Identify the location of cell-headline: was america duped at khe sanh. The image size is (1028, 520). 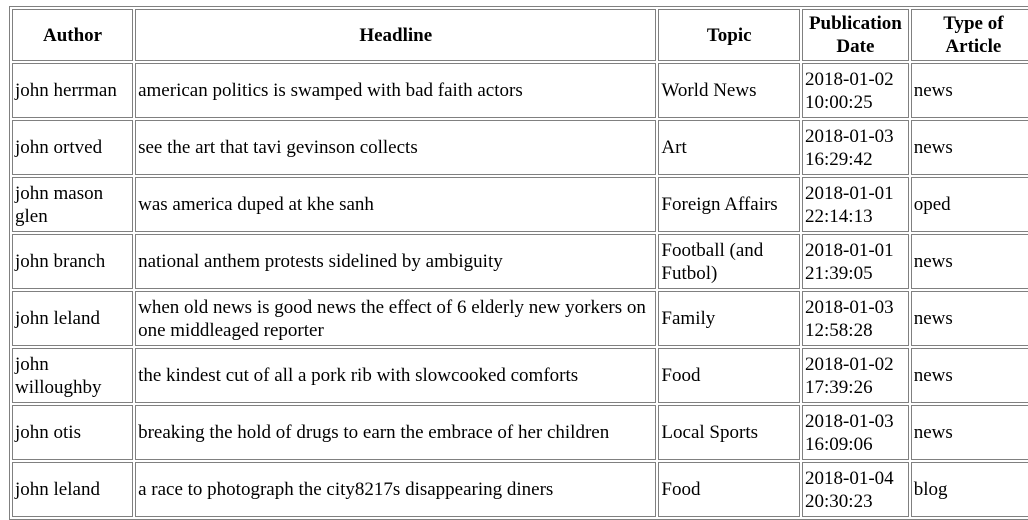
(396, 204).